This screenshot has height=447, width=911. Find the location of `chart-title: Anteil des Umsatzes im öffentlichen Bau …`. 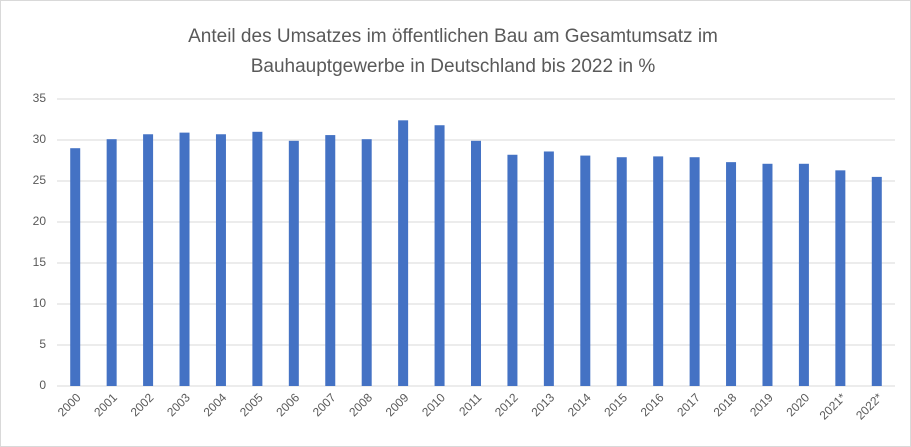

chart-title: Anteil des Umsatzes im öffentlichen Bau … is located at coordinates (453, 36).